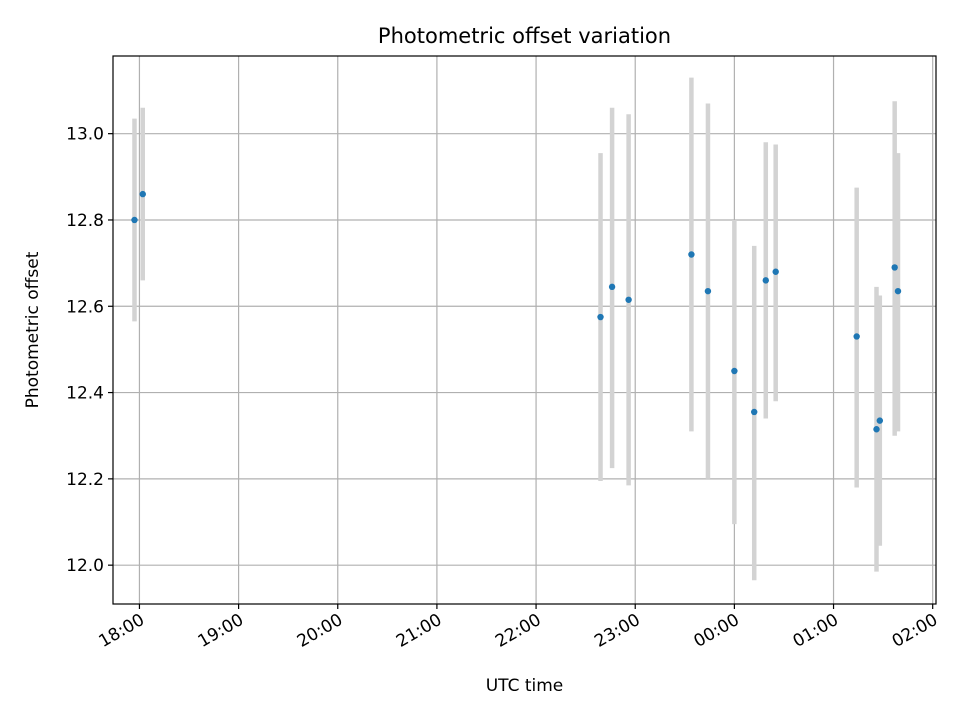 This screenshot has width=960, height=720. Describe the element at coordinates (122, 631) in the screenshot. I see `x-tick-label: 18:00` at that location.